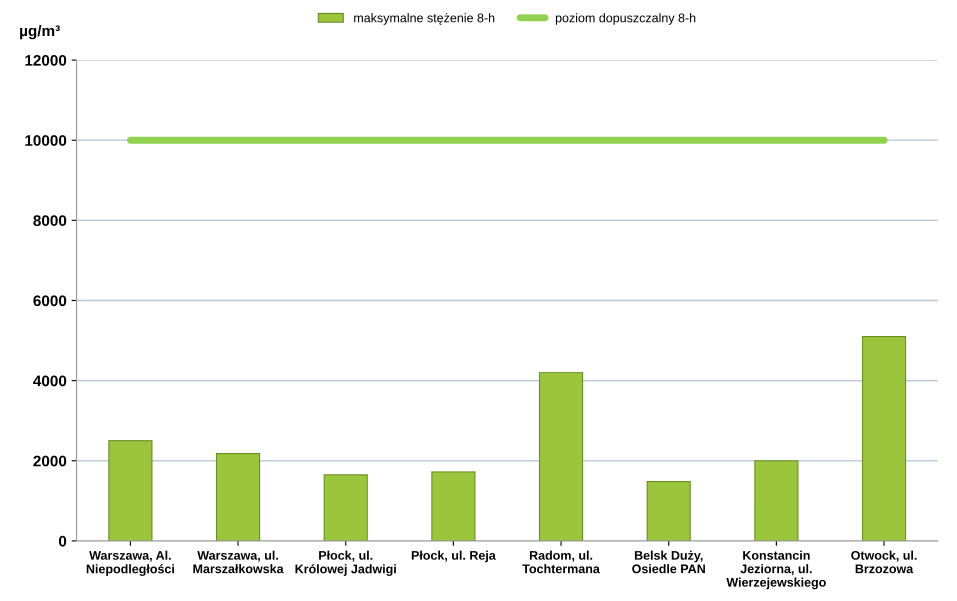 This screenshot has height=601, width=957. What do you see at coordinates (346, 563) in the screenshot?
I see `x-tick-label: Płock, ul. Królowej Jadwigi` at bounding box center [346, 563].